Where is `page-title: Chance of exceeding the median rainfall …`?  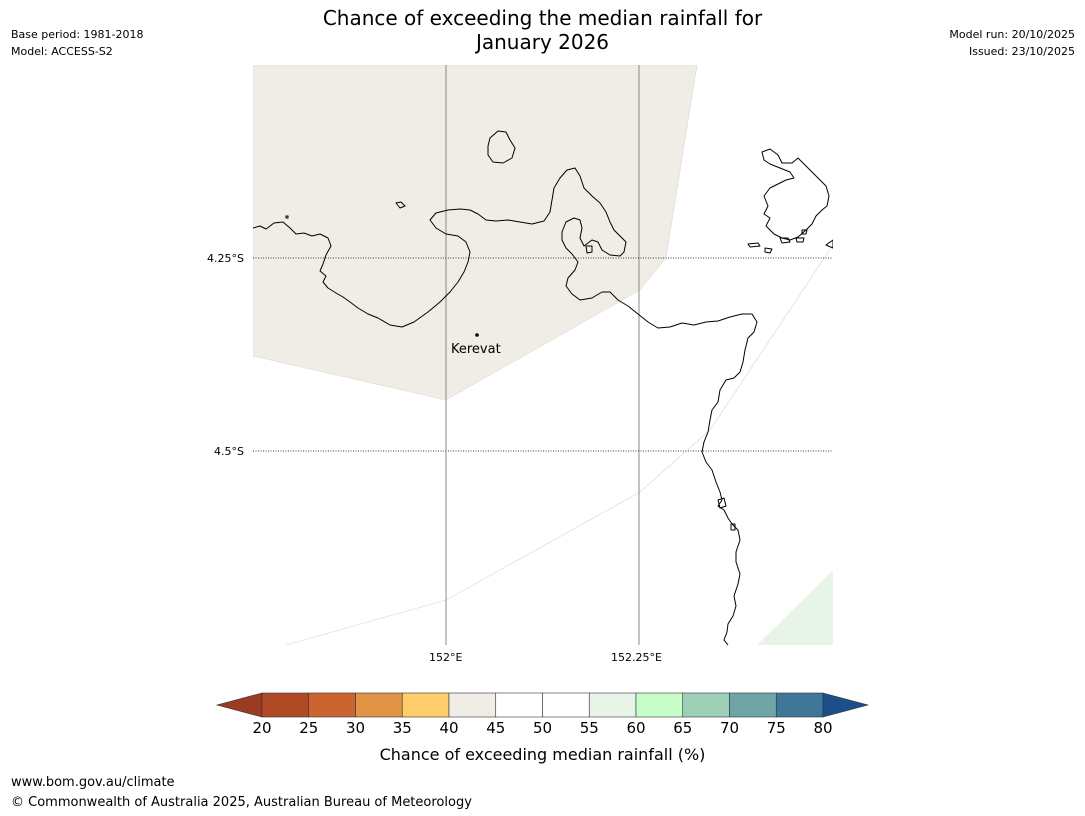
page-title: Chance of exceeding the median rainfall … is located at coordinates (542, 30).